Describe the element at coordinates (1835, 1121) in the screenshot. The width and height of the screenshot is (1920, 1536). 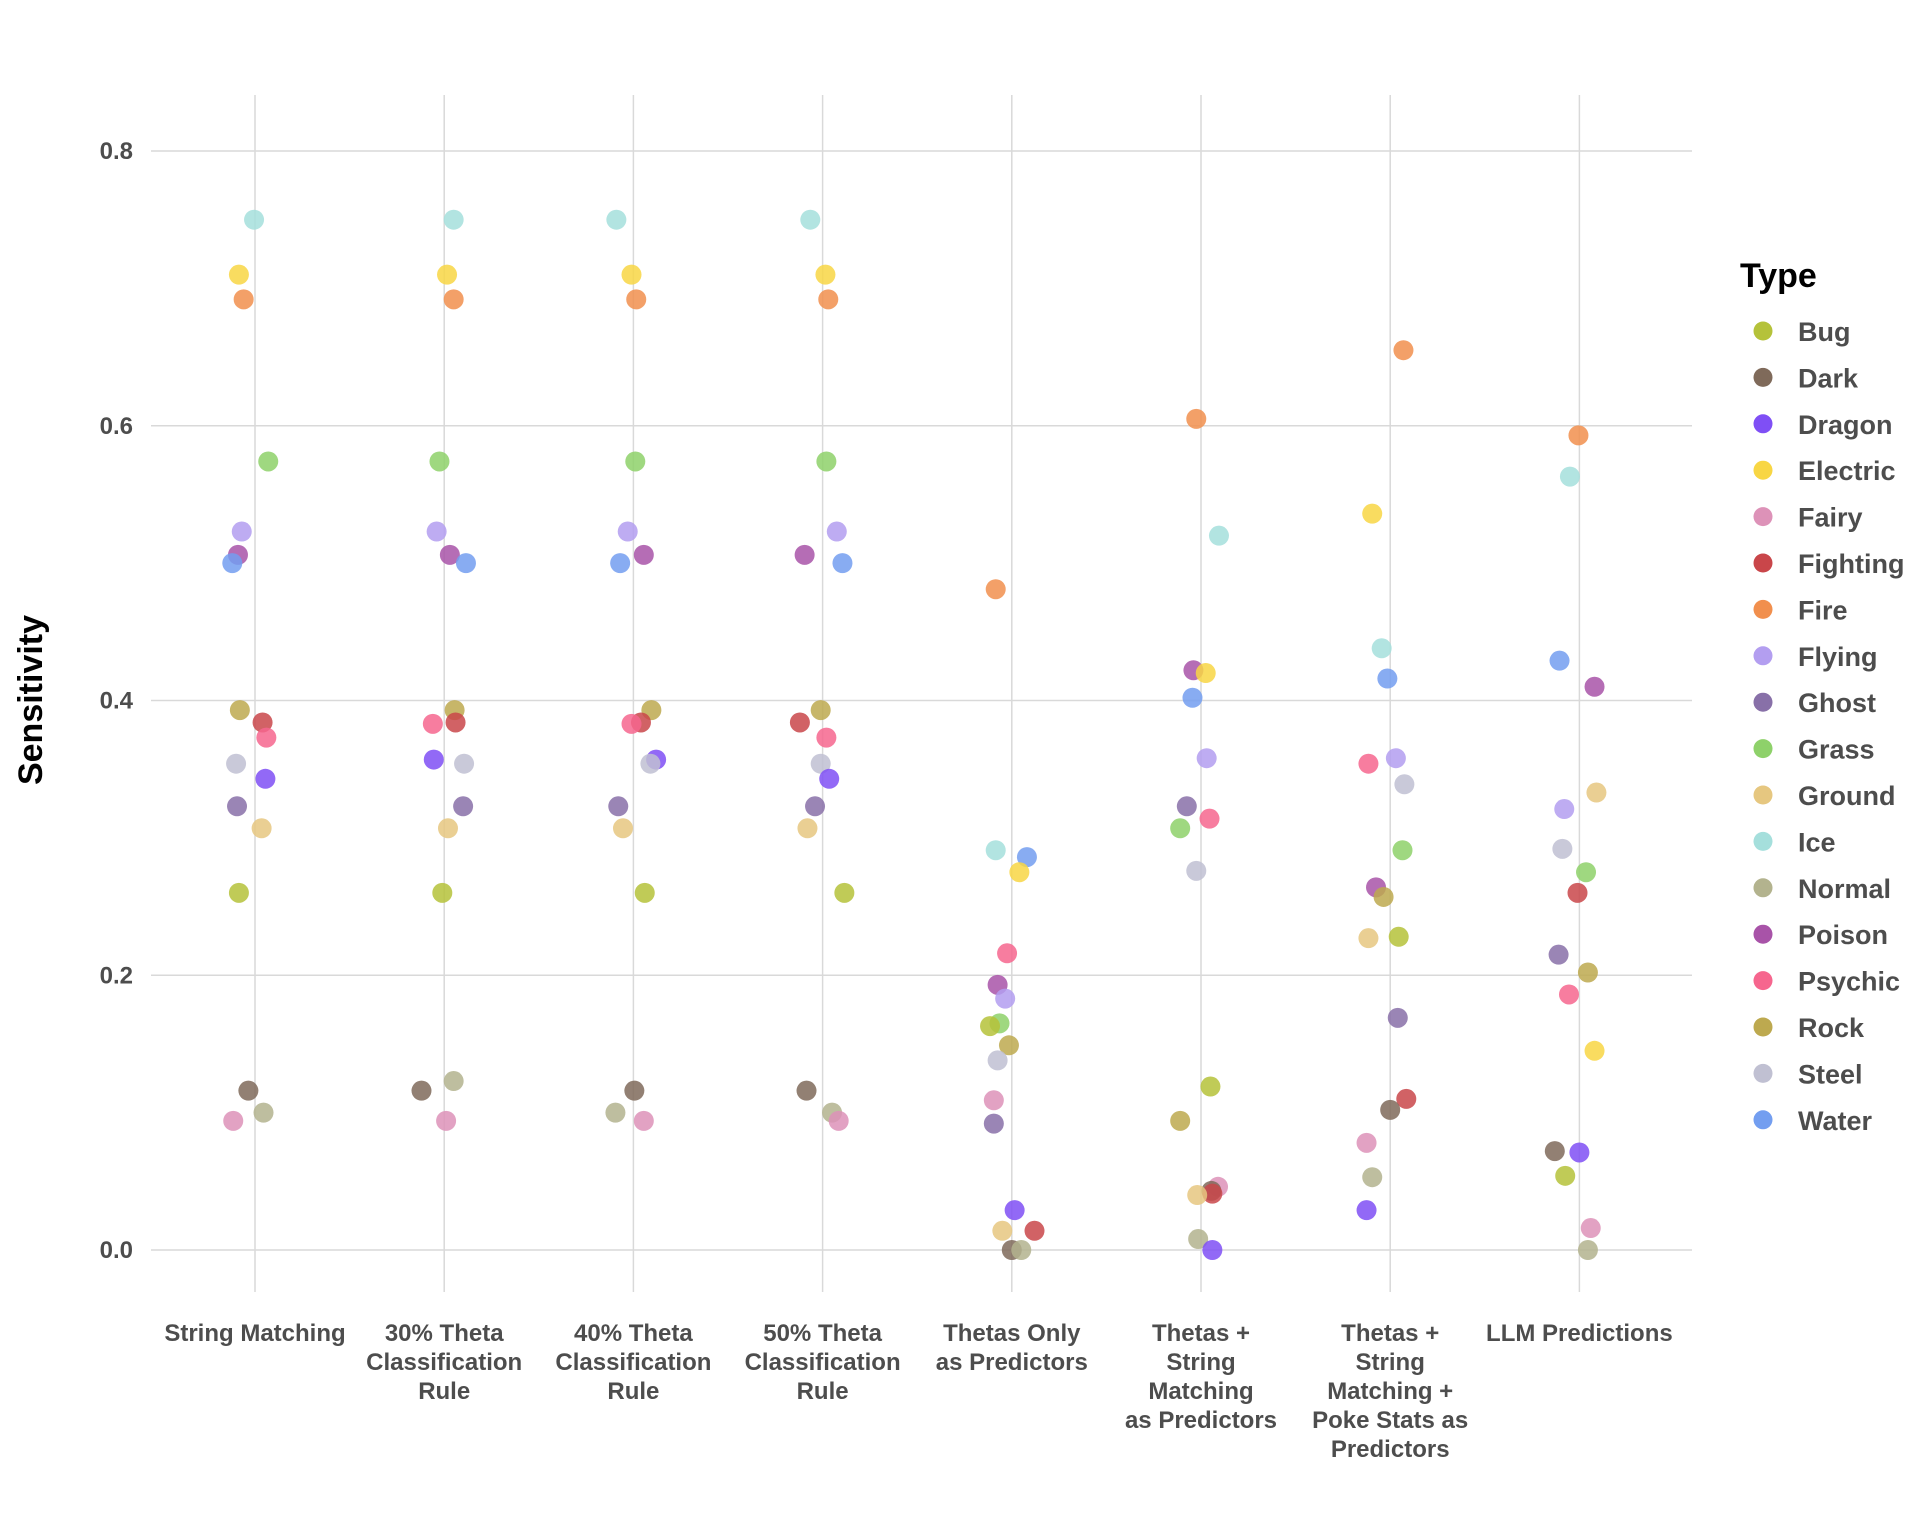
I see `legend-label-water: Water` at that location.